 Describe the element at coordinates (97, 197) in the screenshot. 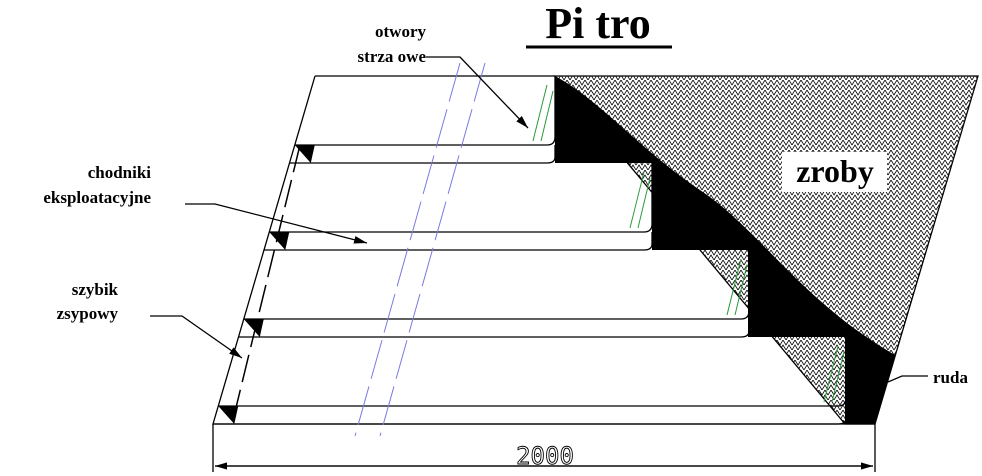

I see `label-line: eksploatacyjne` at that location.